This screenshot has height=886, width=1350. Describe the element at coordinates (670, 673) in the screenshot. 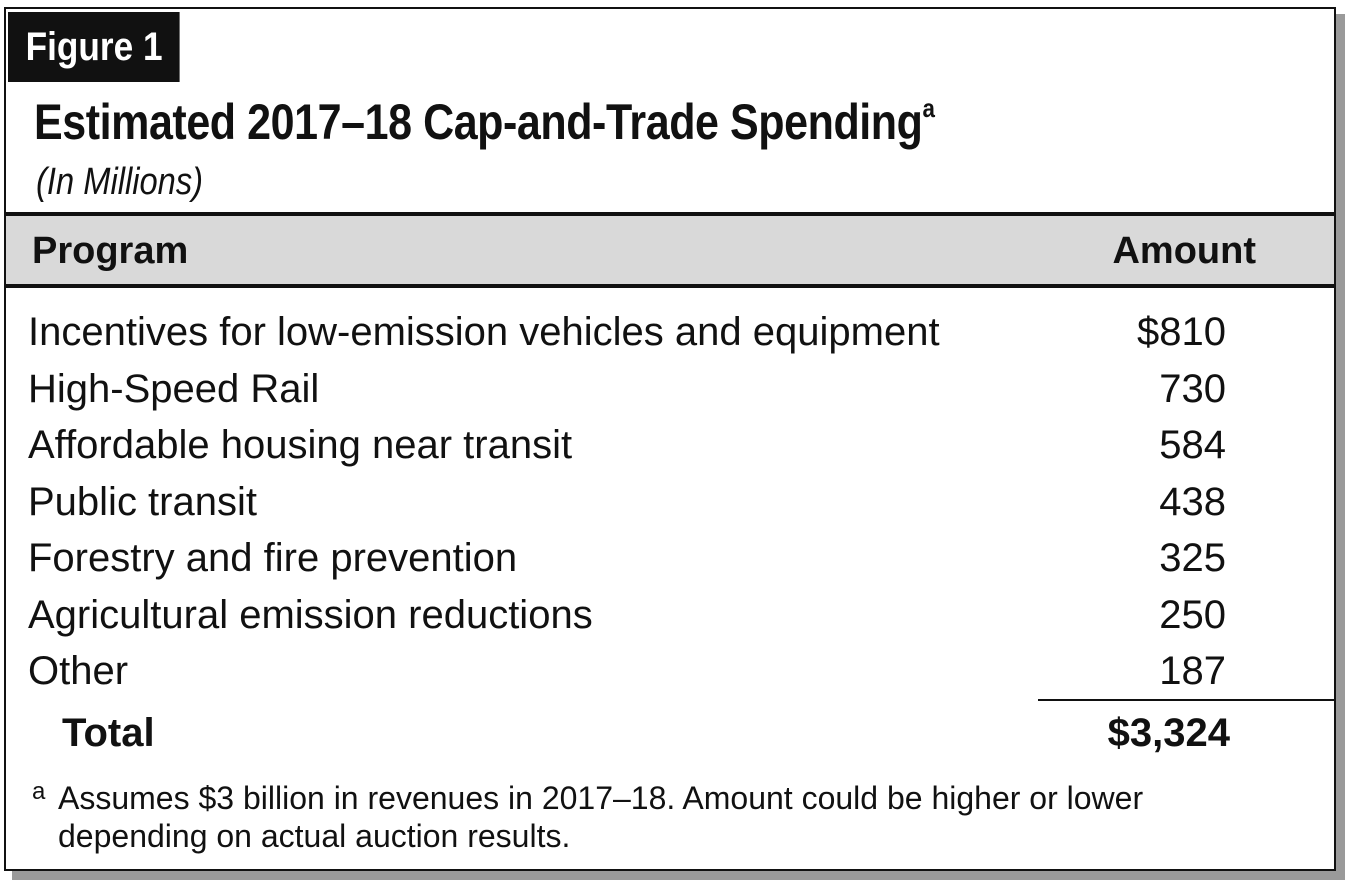

I see `table-row: Other 187` at that location.